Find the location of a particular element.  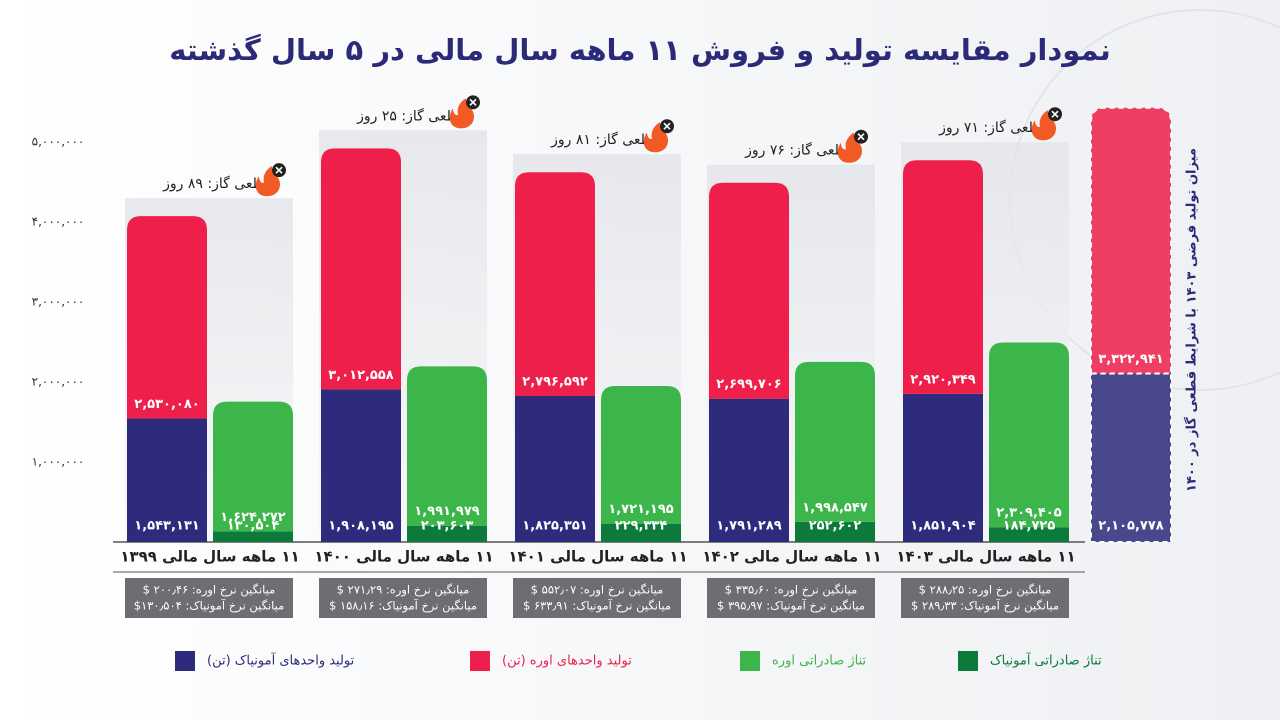

x-tick-label: ۱۱ ماهه سال مالی ۱۴۰۲ is located at coordinates (791, 557).